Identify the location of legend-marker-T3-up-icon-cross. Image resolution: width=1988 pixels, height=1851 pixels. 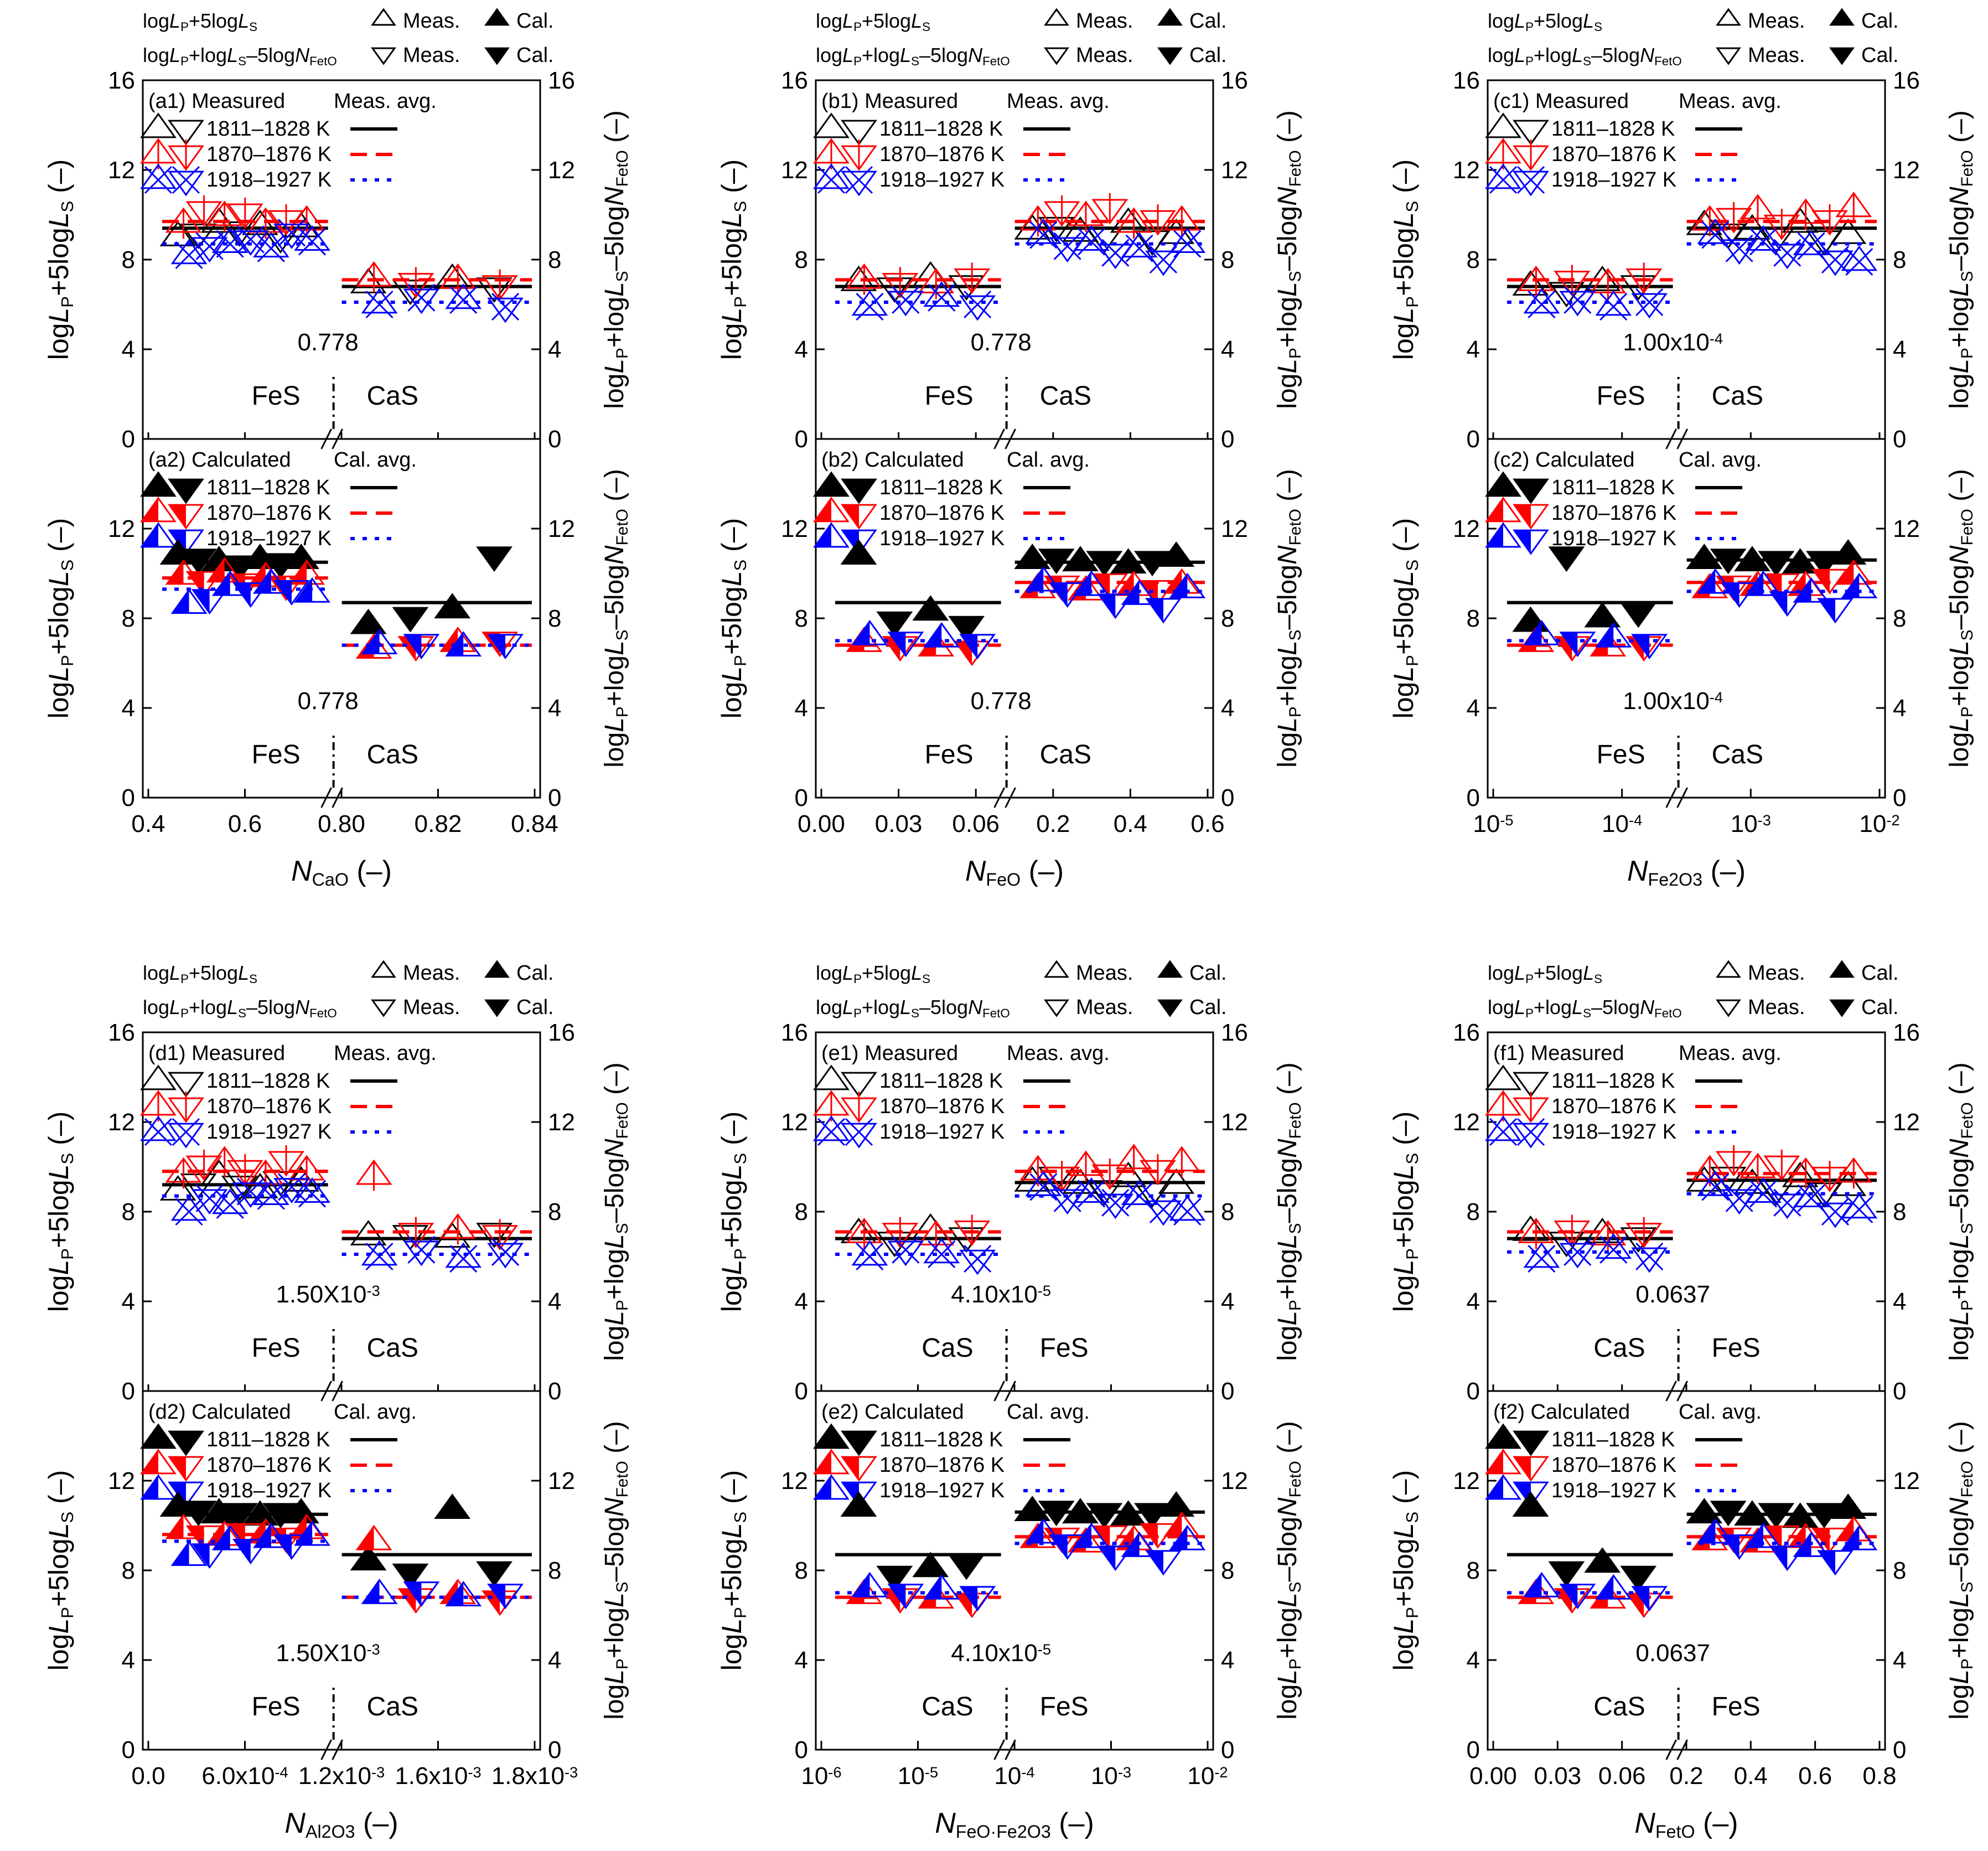
(832, 180).